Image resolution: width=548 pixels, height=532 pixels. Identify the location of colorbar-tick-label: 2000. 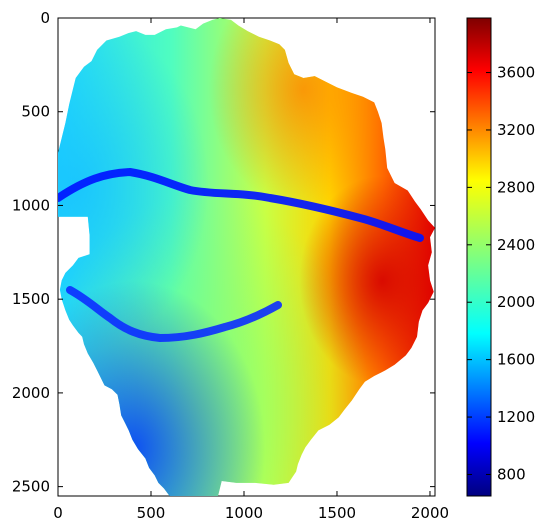
(516, 302).